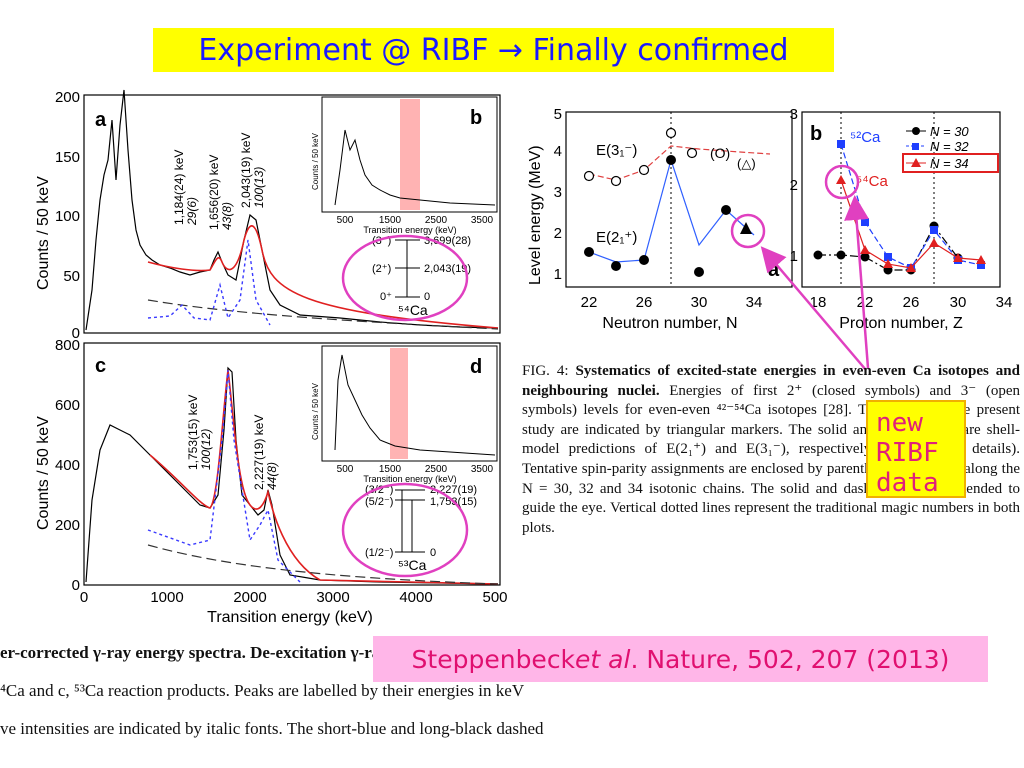 The height and width of the screenshot is (768, 1024). What do you see at coordinates (409, 479) in the screenshot?
I see `inset-d-xlabel: Transition energy (keV)` at bounding box center [409, 479].